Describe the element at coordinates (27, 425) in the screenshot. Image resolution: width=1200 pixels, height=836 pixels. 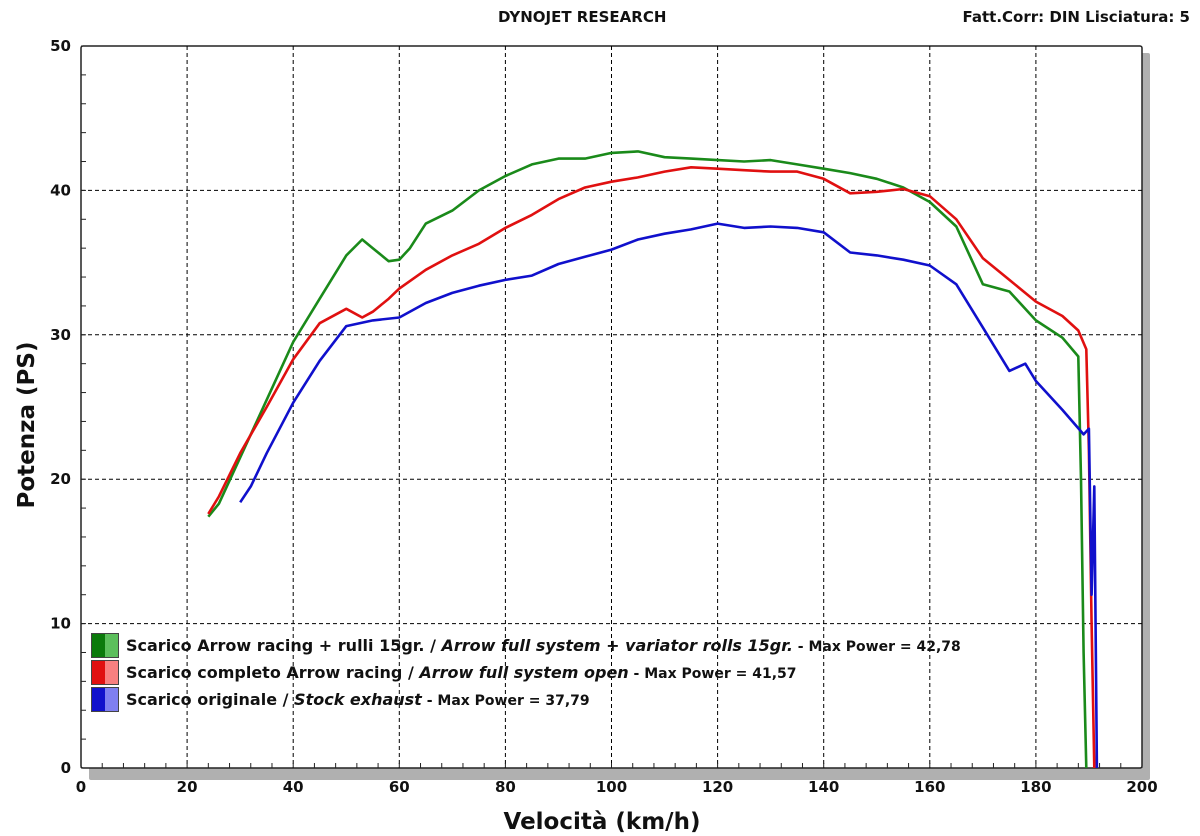
I see `y-axis-title: Potenza (PS)` at that location.